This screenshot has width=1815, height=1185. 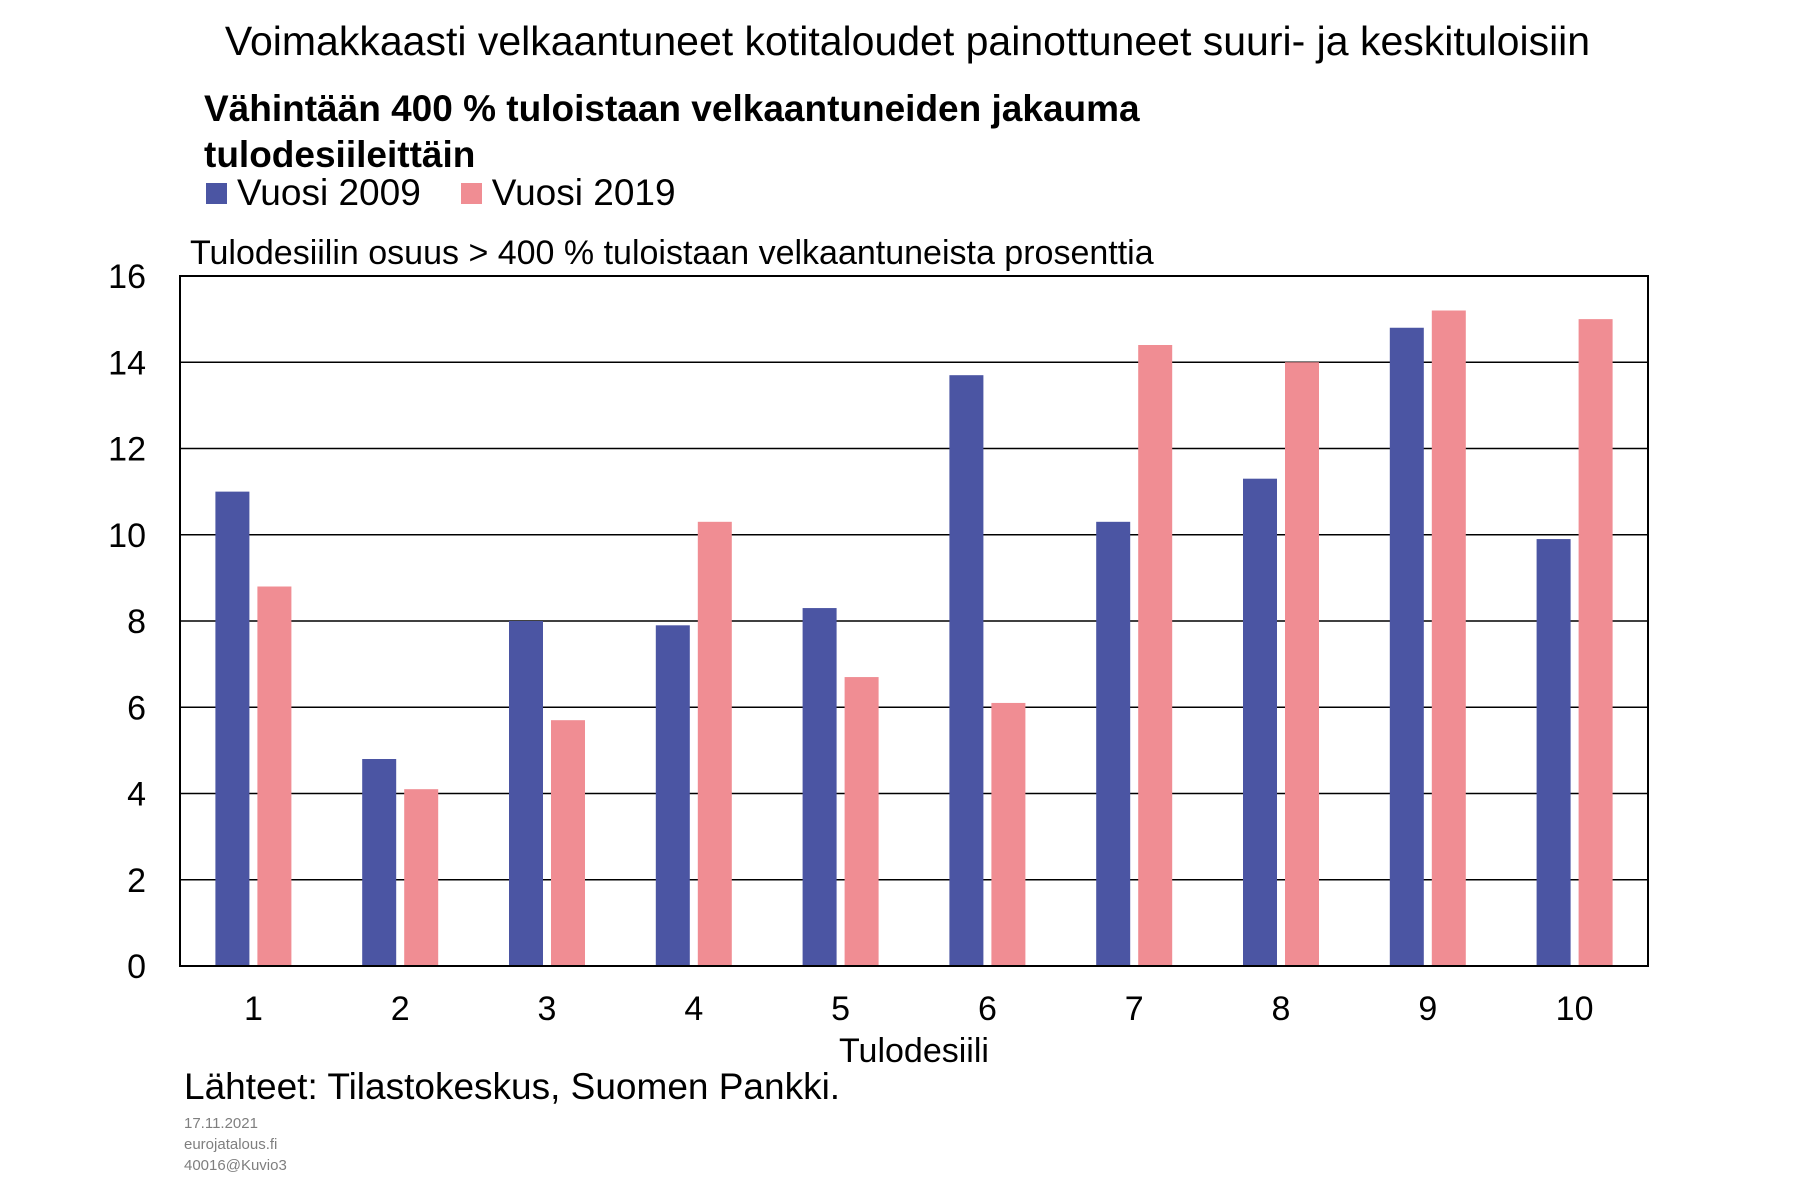 What do you see at coordinates (547, 1009) in the screenshot?
I see `x-tick-label: 3` at bounding box center [547, 1009].